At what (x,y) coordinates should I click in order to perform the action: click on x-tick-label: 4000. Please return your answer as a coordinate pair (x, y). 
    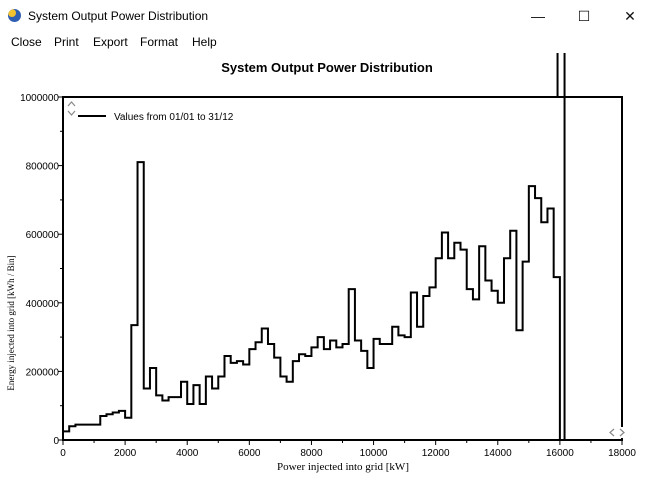
    Looking at the image, I should click on (187, 453).